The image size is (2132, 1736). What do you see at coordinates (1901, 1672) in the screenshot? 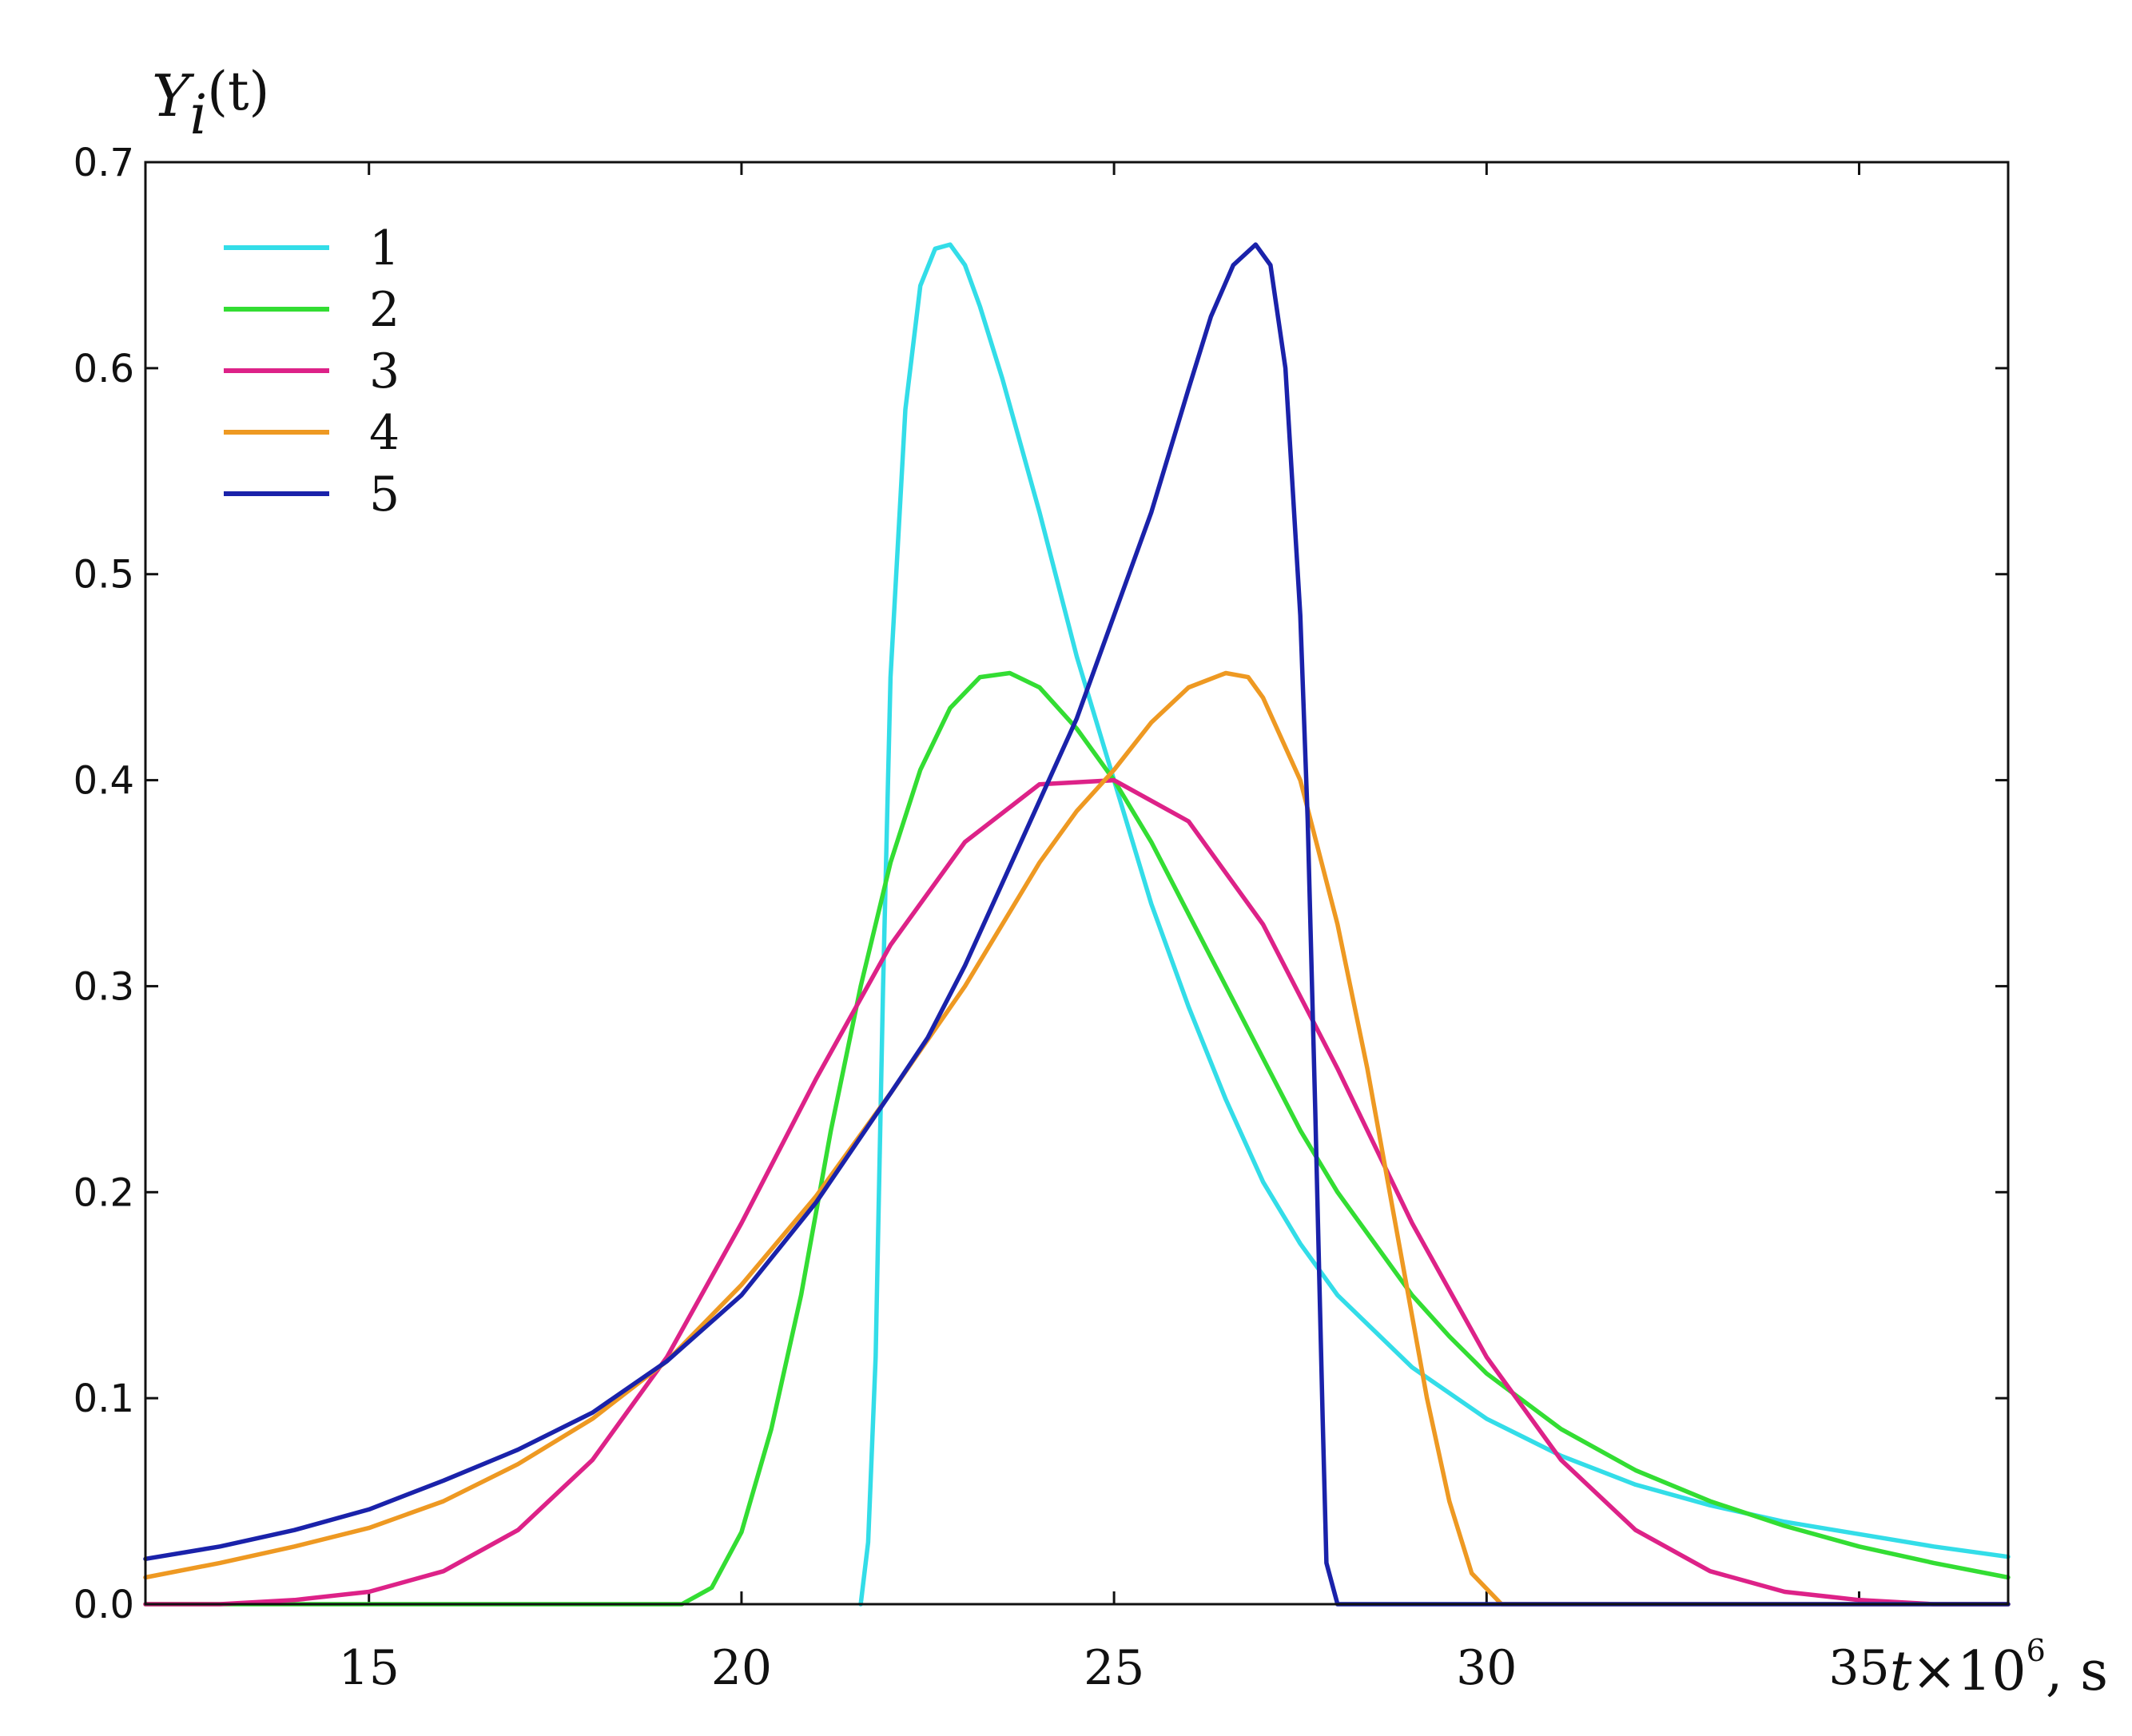
I see `x-label-var: t` at bounding box center [1901, 1672].